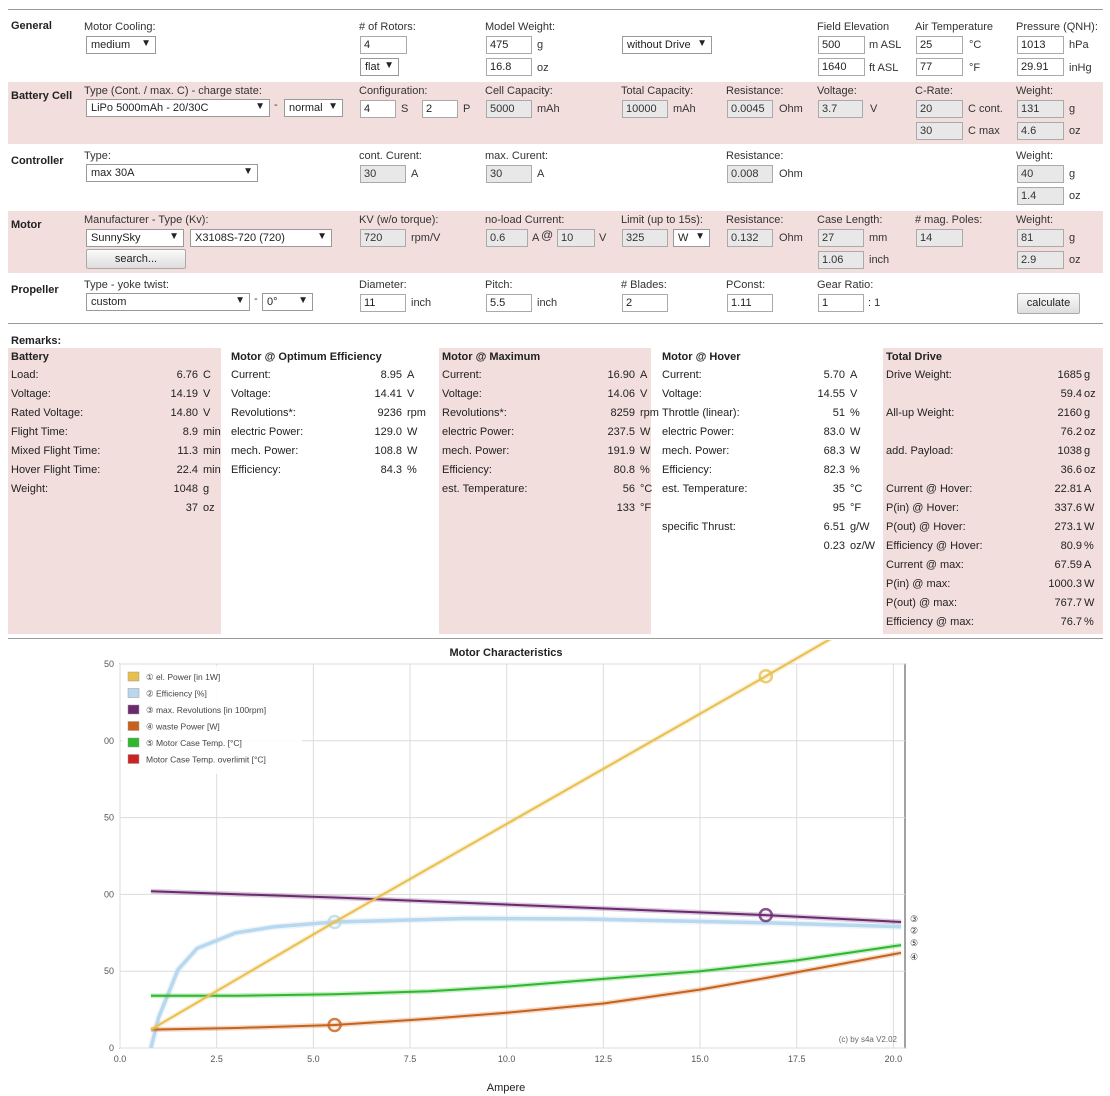  Describe the element at coordinates (383, 303) in the screenshot. I see `diameter-input` at that location.